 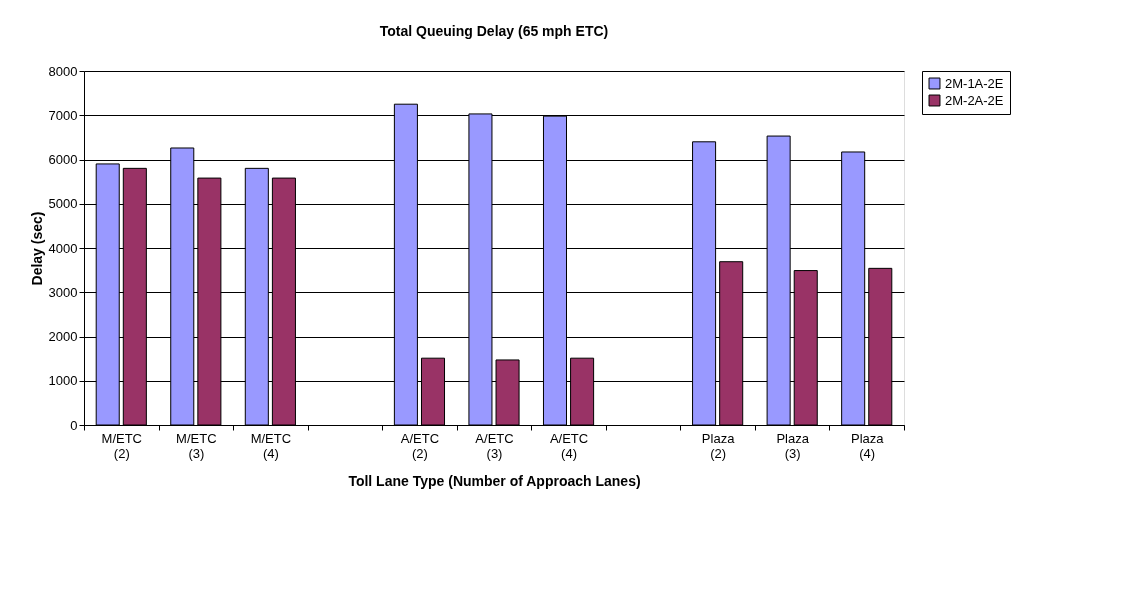 What do you see at coordinates (974, 83) in the screenshot?
I see `legend-label: 2M-1A-2E` at bounding box center [974, 83].